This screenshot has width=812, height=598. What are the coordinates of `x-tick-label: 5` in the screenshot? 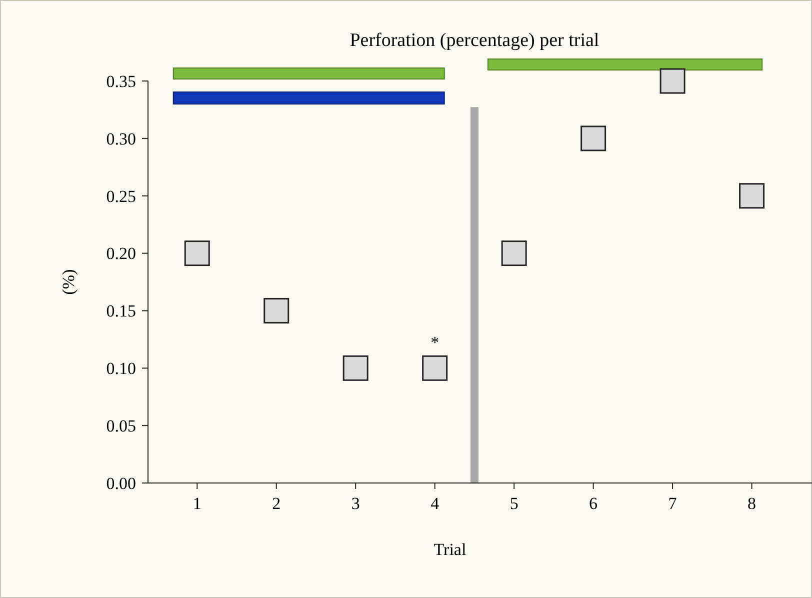 It's located at (514, 503).